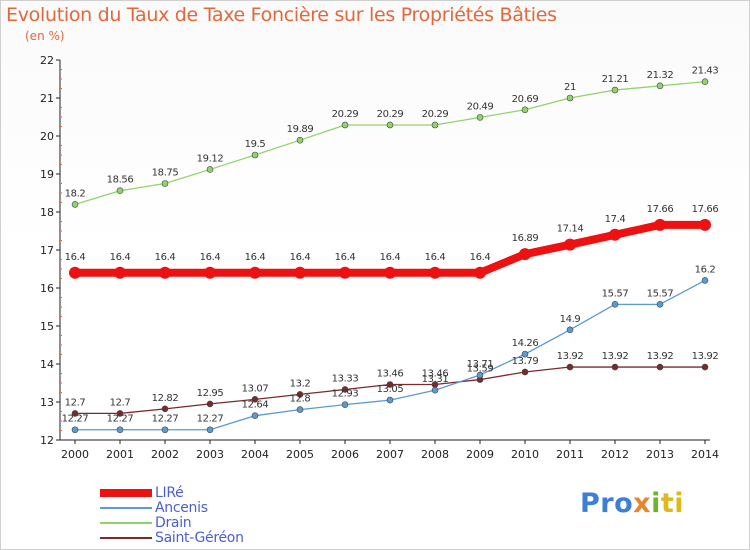 The image size is (750, 550). I want to click on data-label-drain: 19.12, so click(210, 158).